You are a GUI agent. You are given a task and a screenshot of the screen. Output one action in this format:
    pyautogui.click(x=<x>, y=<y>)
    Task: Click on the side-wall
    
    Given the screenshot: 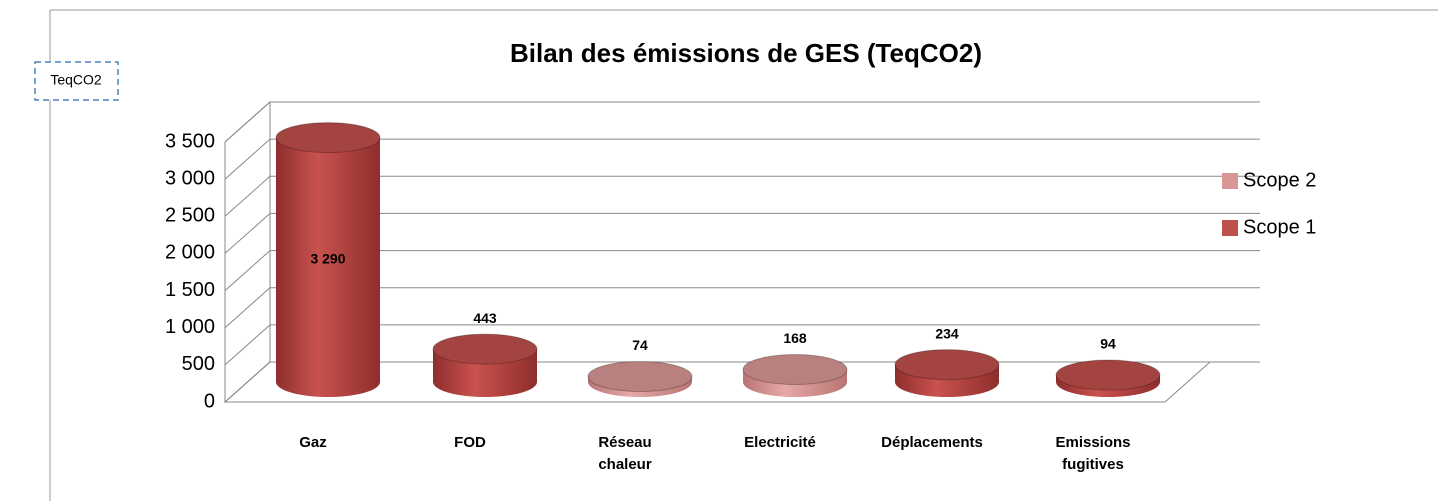 What is the action you would take?
    pyautogui.click(x=247, y=252)
    